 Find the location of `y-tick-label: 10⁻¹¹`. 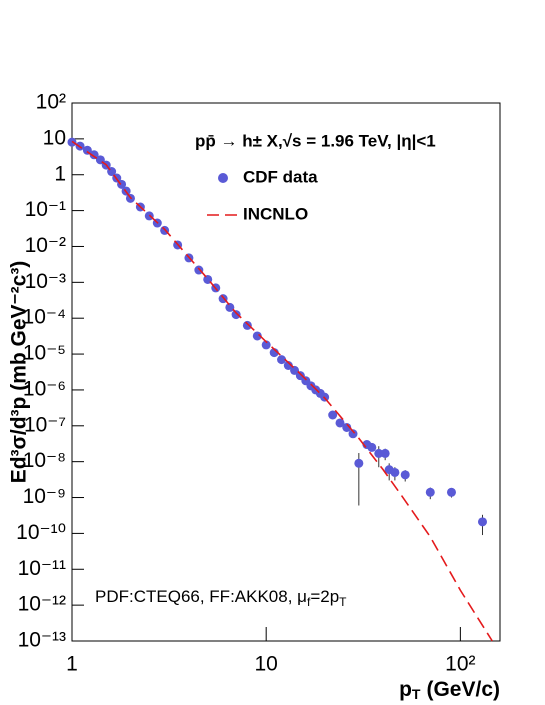

y-tick-label: 10⁻¹¹ is located at coordinates (42, 568).